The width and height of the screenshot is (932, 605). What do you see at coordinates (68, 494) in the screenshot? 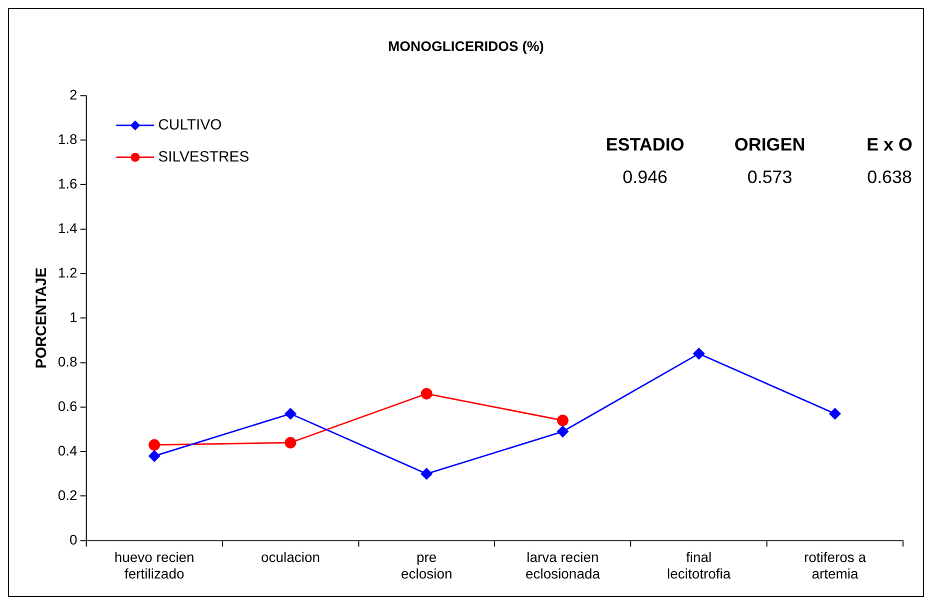
I see `y-tick-label: 0.2` at bounding box center [68, 494].